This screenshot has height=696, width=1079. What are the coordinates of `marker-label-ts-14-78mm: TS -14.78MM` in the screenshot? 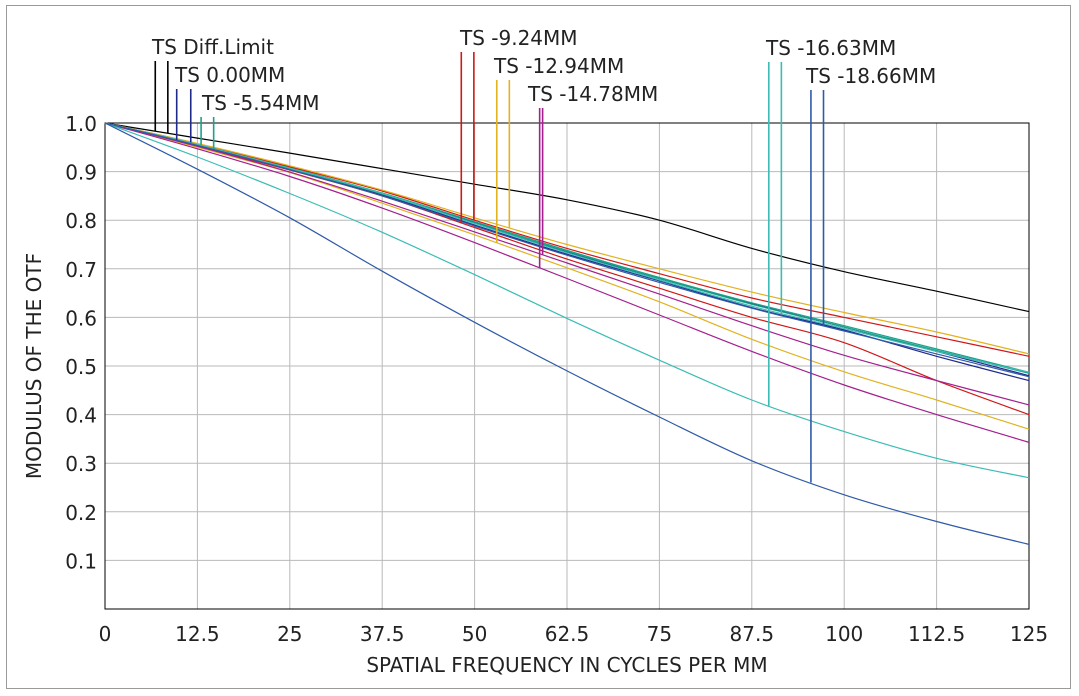 It's located at (592, 94).